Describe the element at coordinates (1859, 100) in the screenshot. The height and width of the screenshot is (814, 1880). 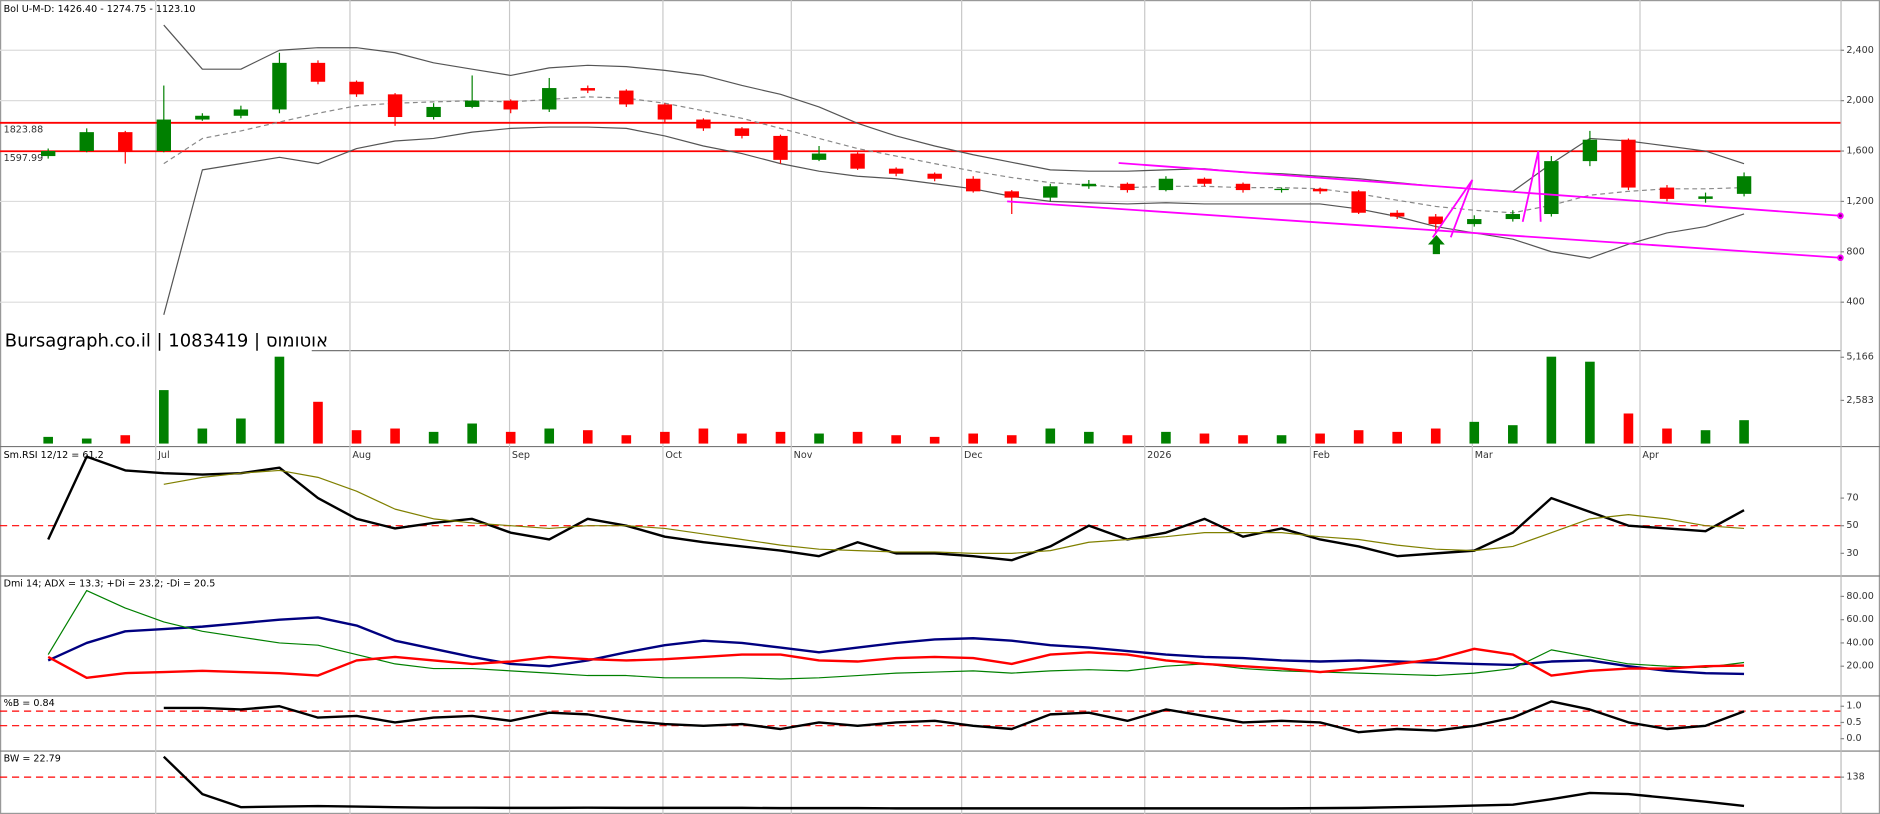
I see `y-tick-label: 2,000` at that location.